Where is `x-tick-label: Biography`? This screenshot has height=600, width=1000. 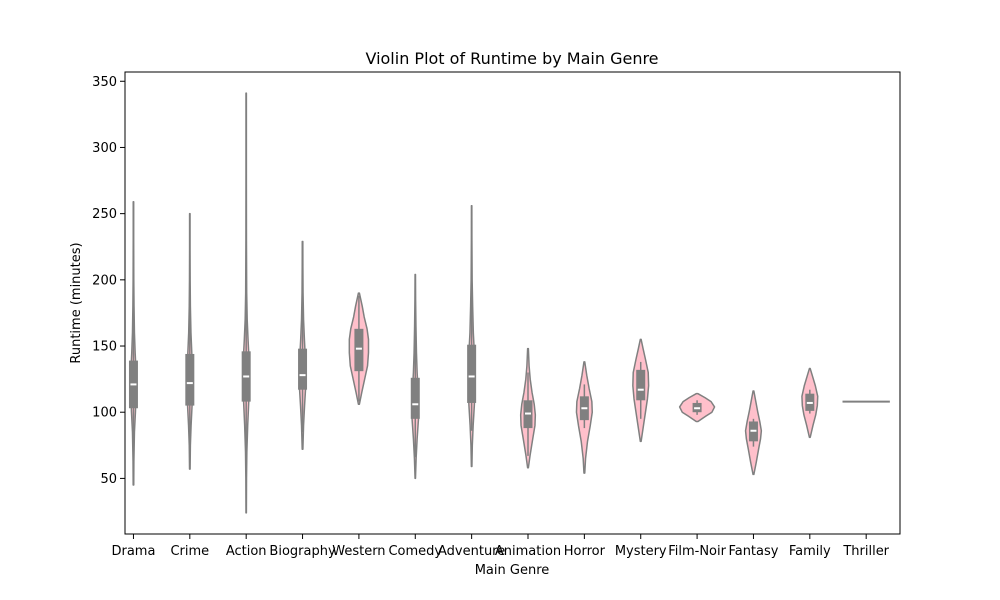
x-tick-label: Biography is located at coordinates (302, 551).